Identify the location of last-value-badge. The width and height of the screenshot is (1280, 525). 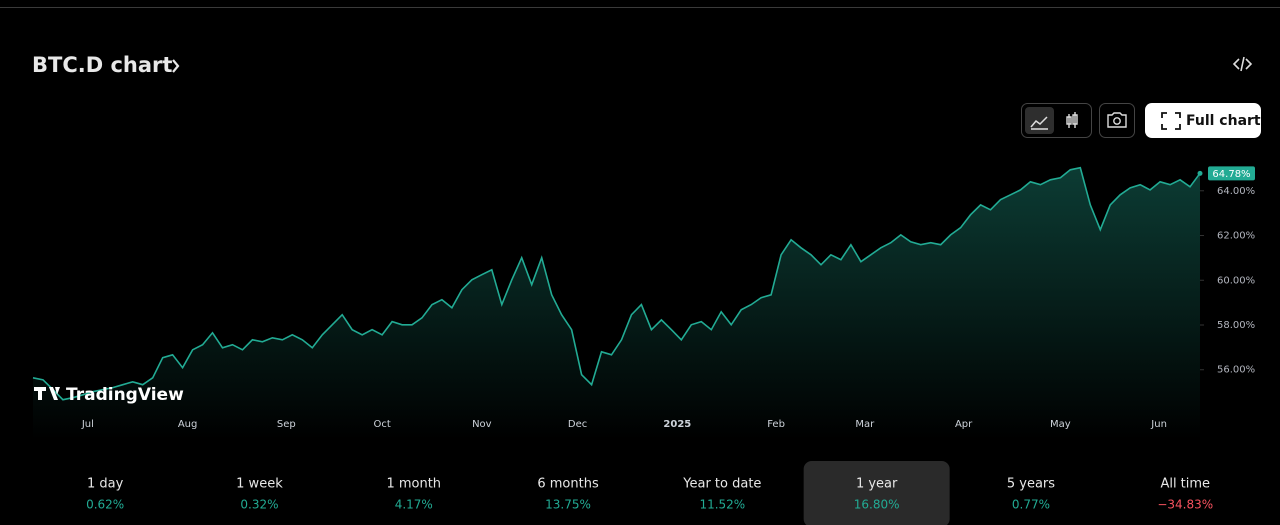
(1231, 173).